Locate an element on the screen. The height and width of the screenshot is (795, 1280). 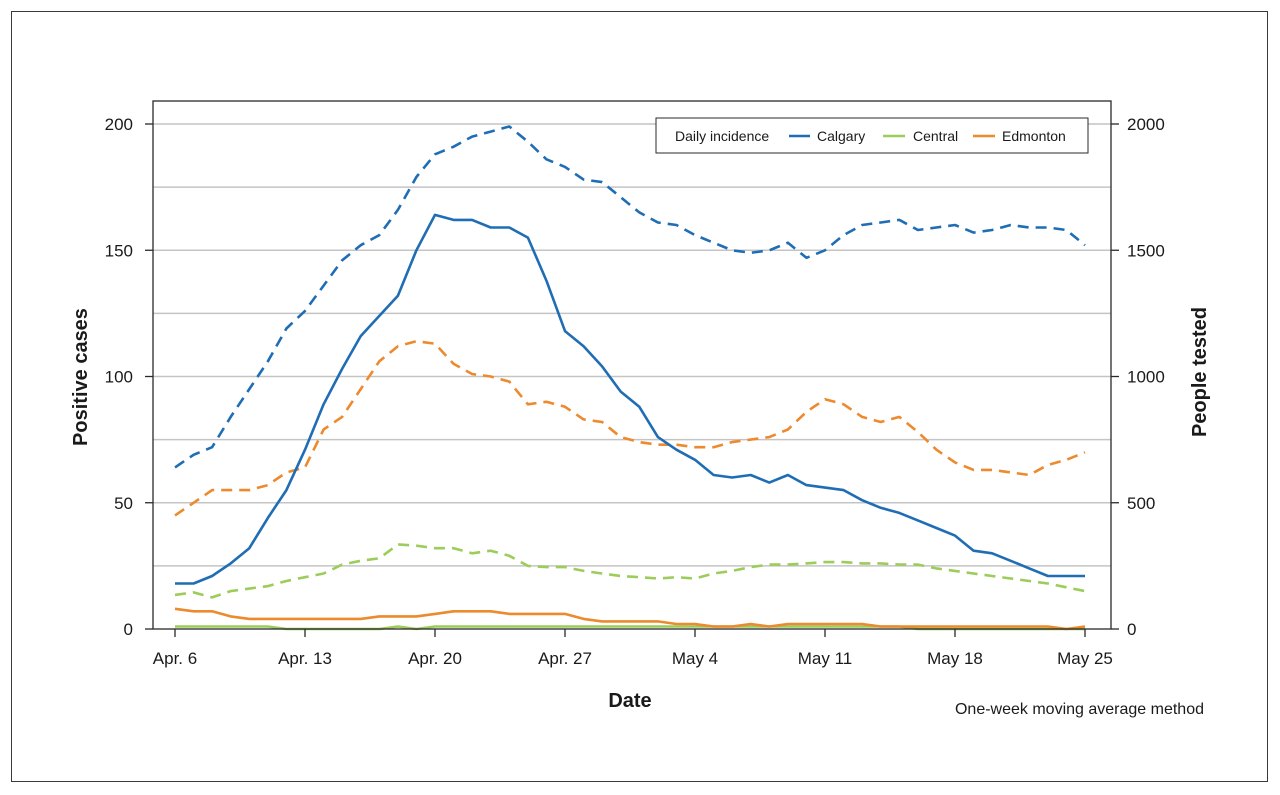
y-axis-title: Positive cases is located at coordinates (81, 377).